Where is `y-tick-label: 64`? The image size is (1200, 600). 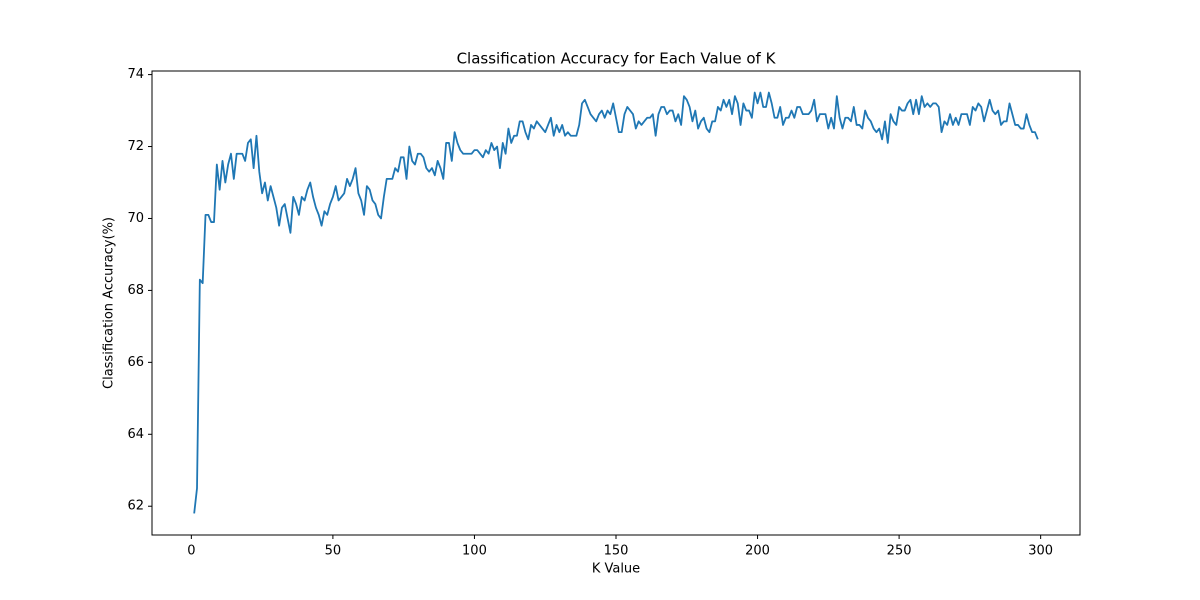 y-tick-label: 64 is located at coordinates (135, 434).